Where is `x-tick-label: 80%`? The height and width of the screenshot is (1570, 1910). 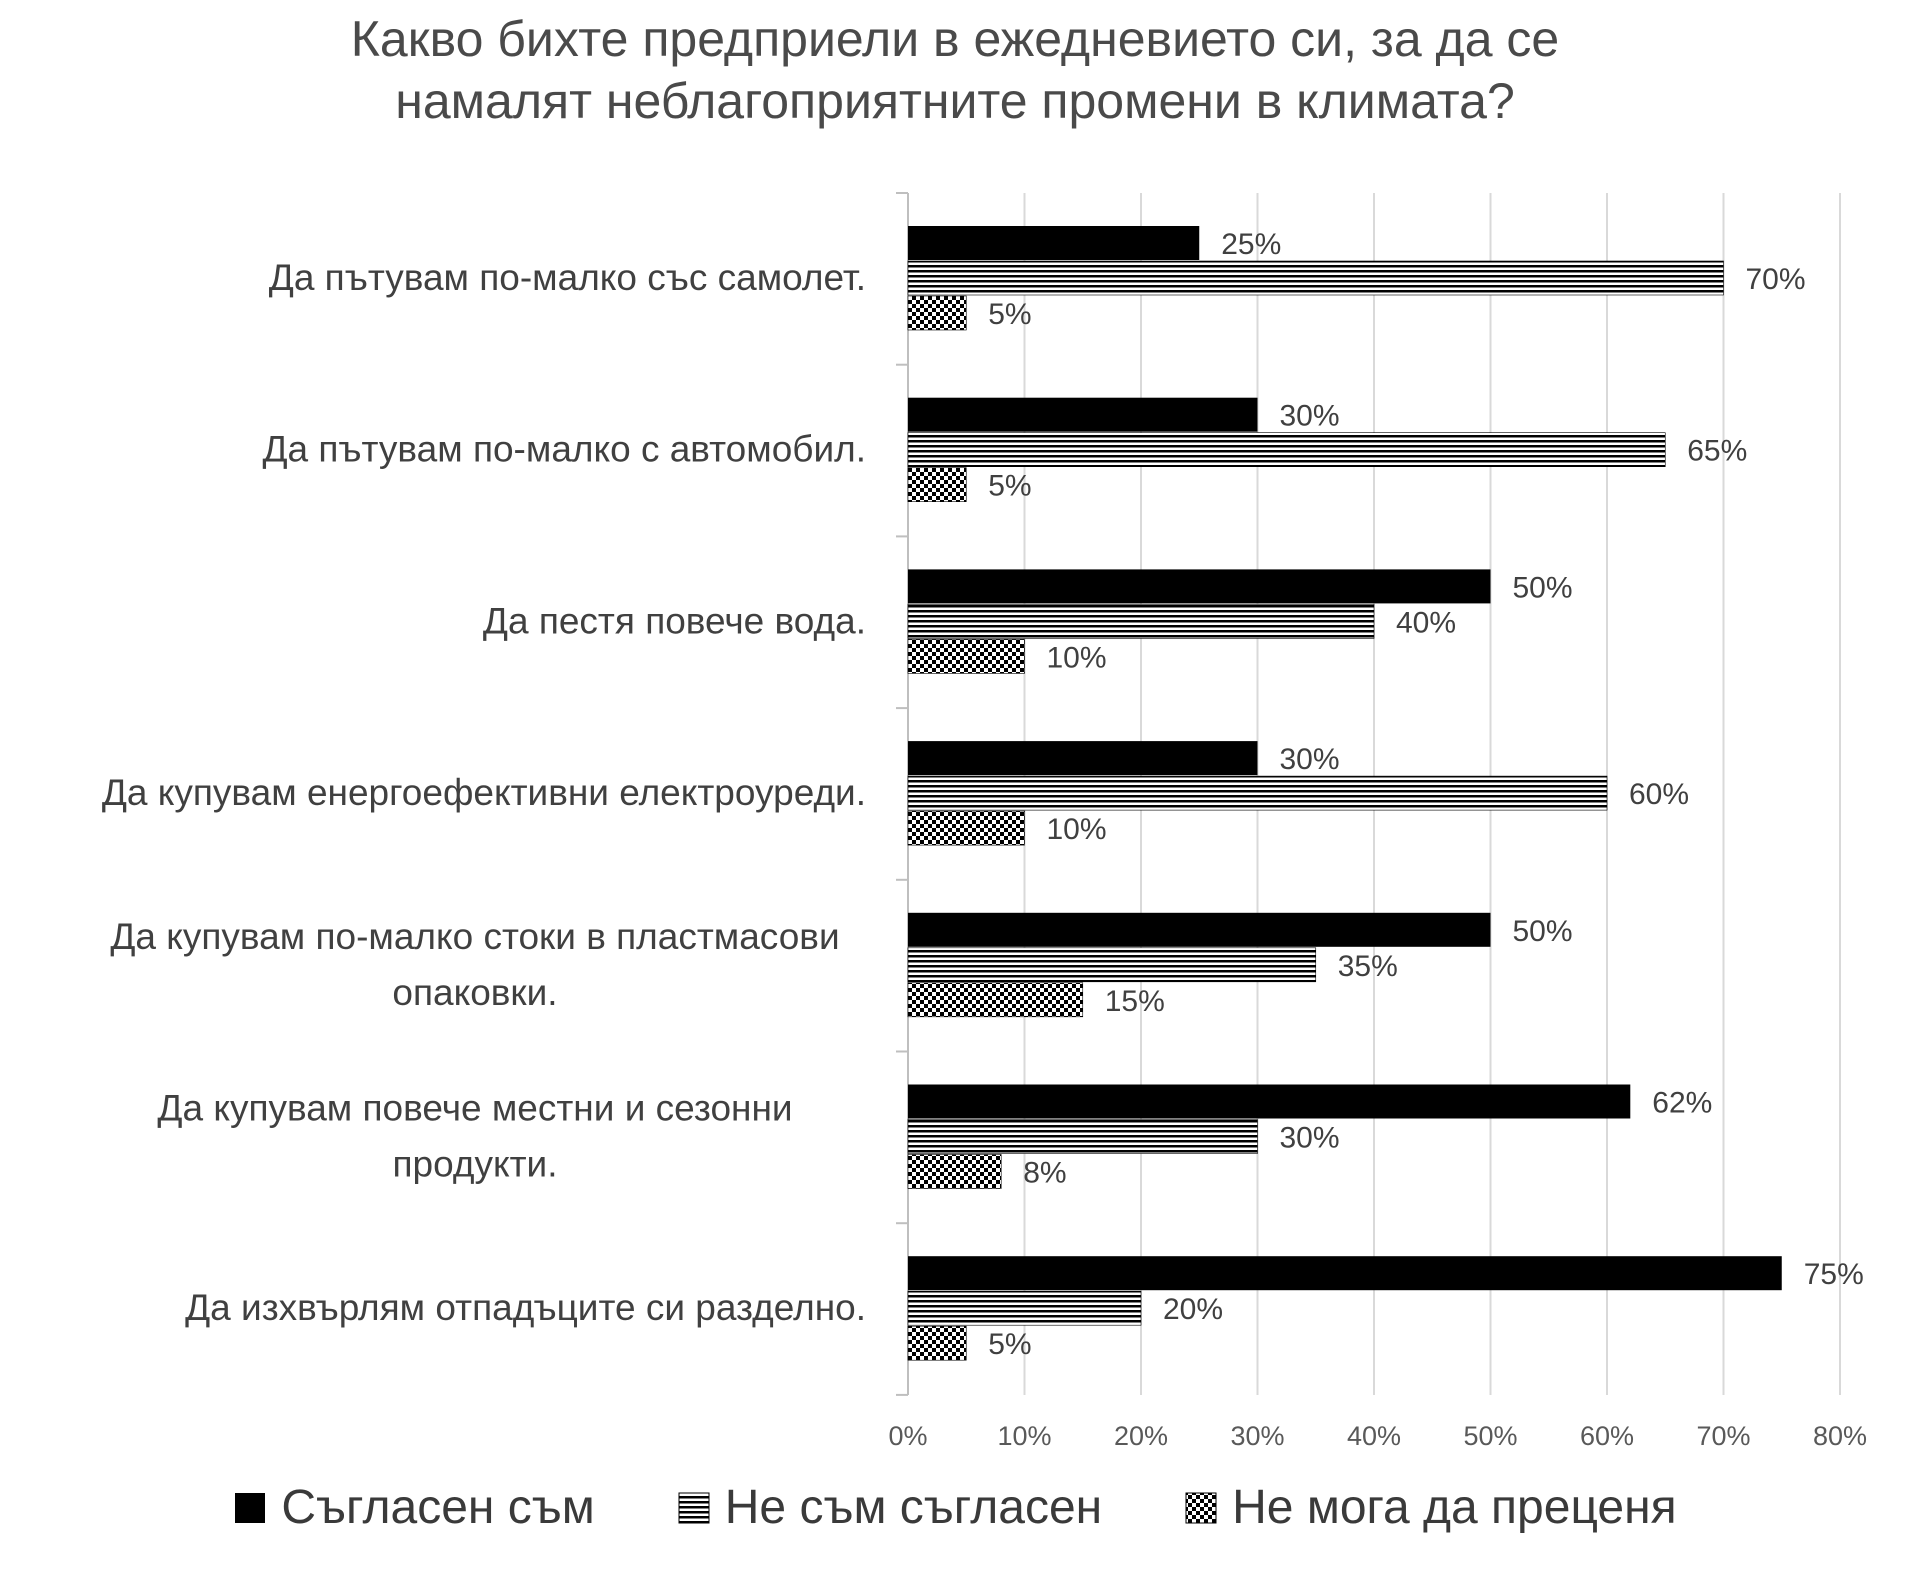 x-tick-label: 80% is located at coordinates (1840, 1436).